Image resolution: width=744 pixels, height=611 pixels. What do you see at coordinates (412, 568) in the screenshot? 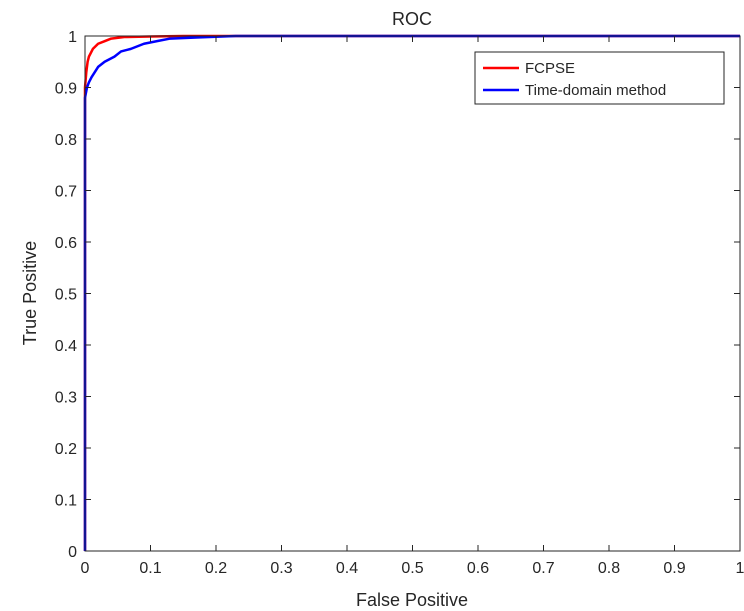
I see `x-tick-label: 0.5` at bounding box center [412, 568].